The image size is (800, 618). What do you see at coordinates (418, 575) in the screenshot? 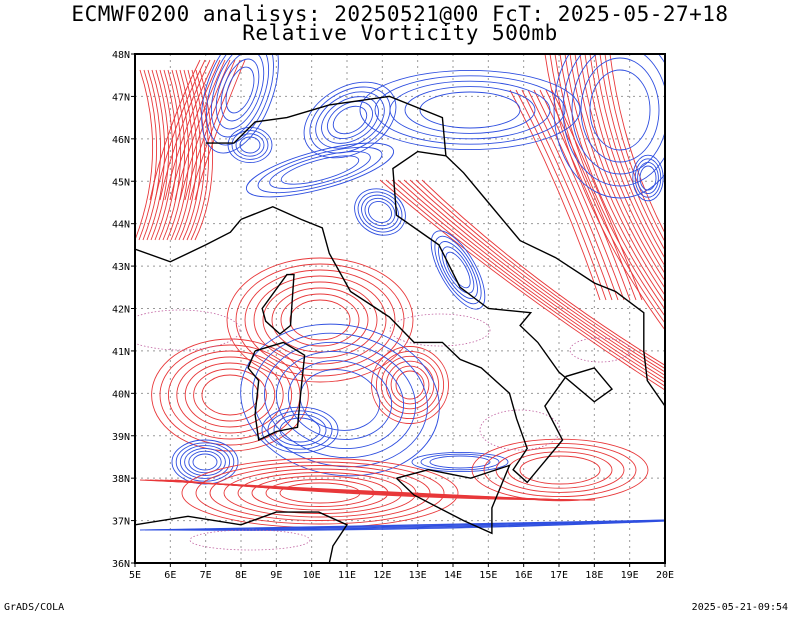
I see `lon-tick-label: 13E` at bounding box center [418, 575].